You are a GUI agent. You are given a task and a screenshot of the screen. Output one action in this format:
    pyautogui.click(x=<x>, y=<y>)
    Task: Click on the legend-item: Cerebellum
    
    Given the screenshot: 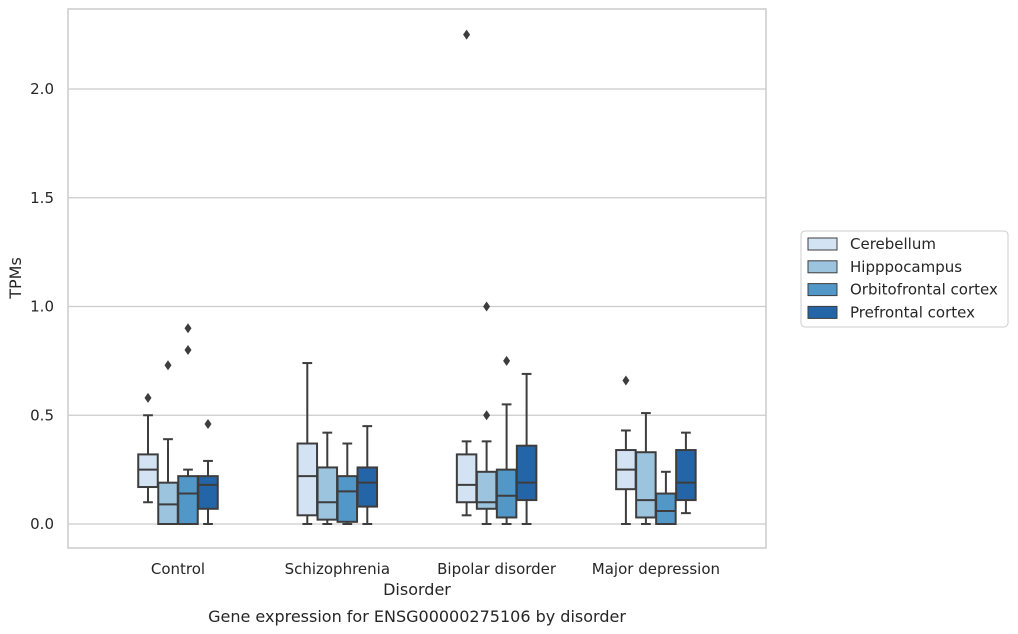 What is the action you would take?
    pyautogui.click(x=871, y=244)
    